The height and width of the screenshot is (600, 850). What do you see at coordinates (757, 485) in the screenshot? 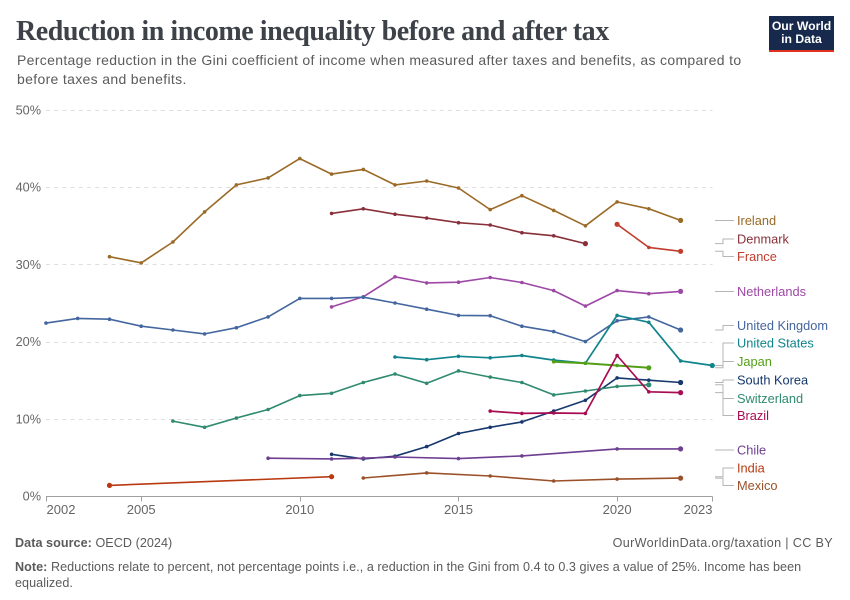
I see `svg-text: Mexico` at bounding box center [757, 485].